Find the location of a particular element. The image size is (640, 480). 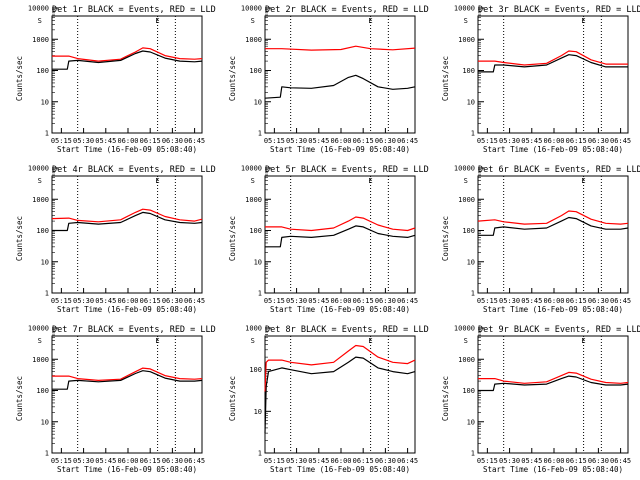

panel-title: Det 7r BLACK = Events, RED = LLD is located at coordinates (134, 330).